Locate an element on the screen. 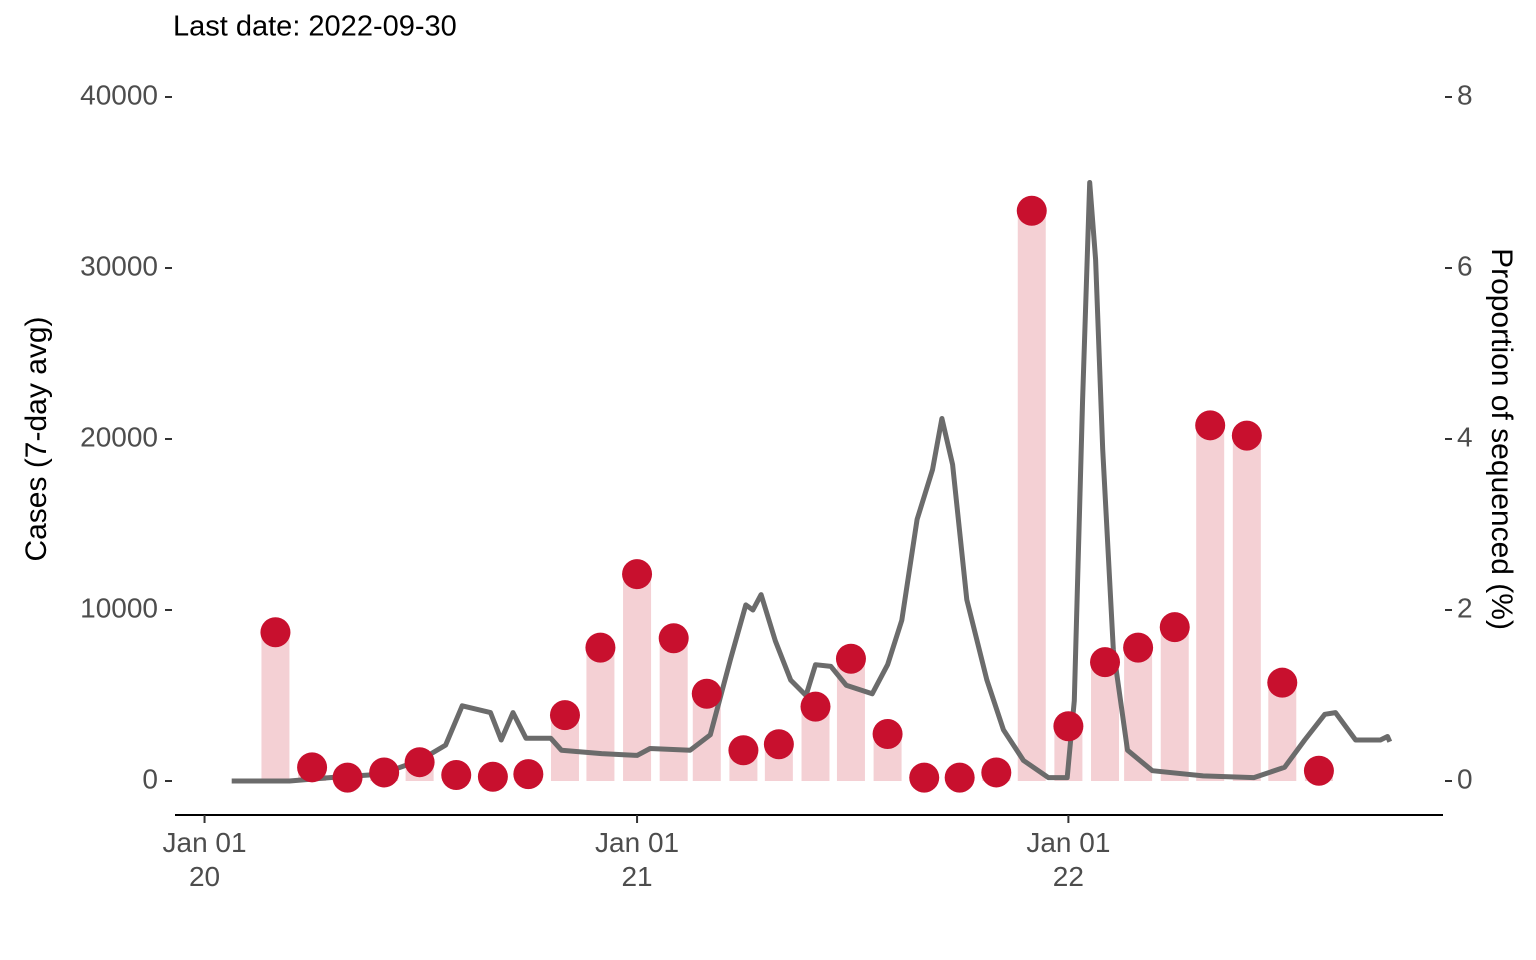  y-tick-label: 20000 is located at coordinates (119, 436).